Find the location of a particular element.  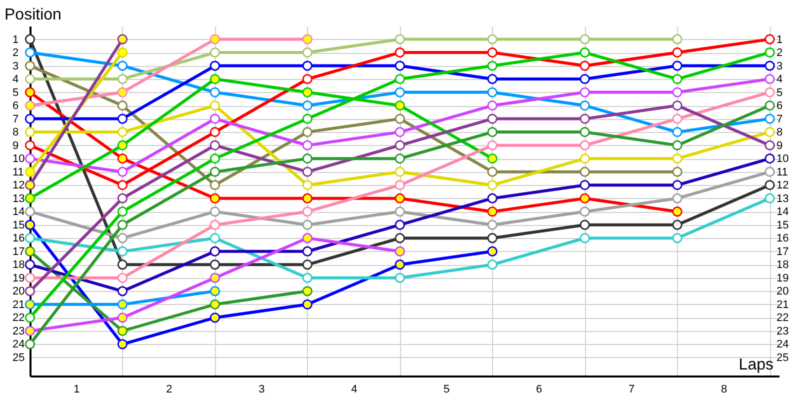

y-tick-label: 13 is located at coordinates (18, 198).